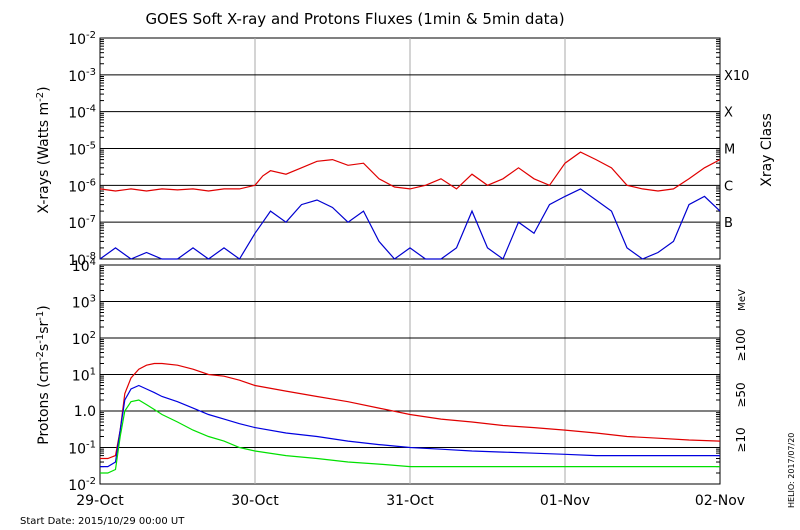  Describe the element at coordinates (410, 171) in the screenshot. I see `xray-series-long` at that location.